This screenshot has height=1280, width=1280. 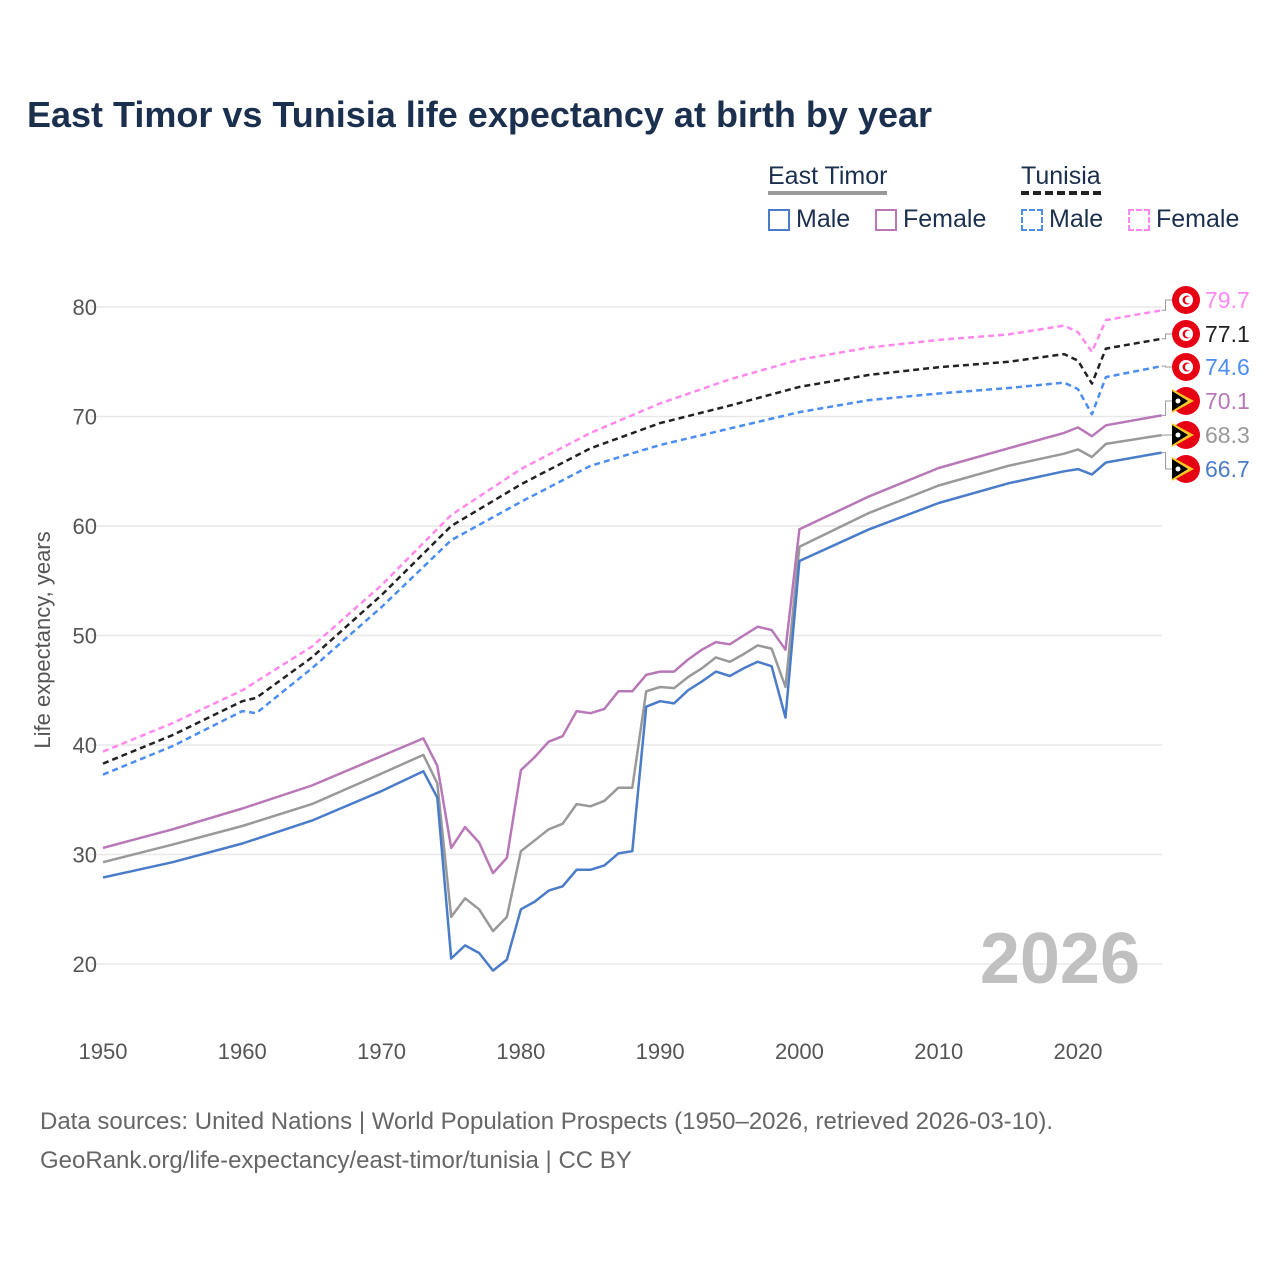 I want to click on y-tick-label: 20, so click(x=85, y=964).